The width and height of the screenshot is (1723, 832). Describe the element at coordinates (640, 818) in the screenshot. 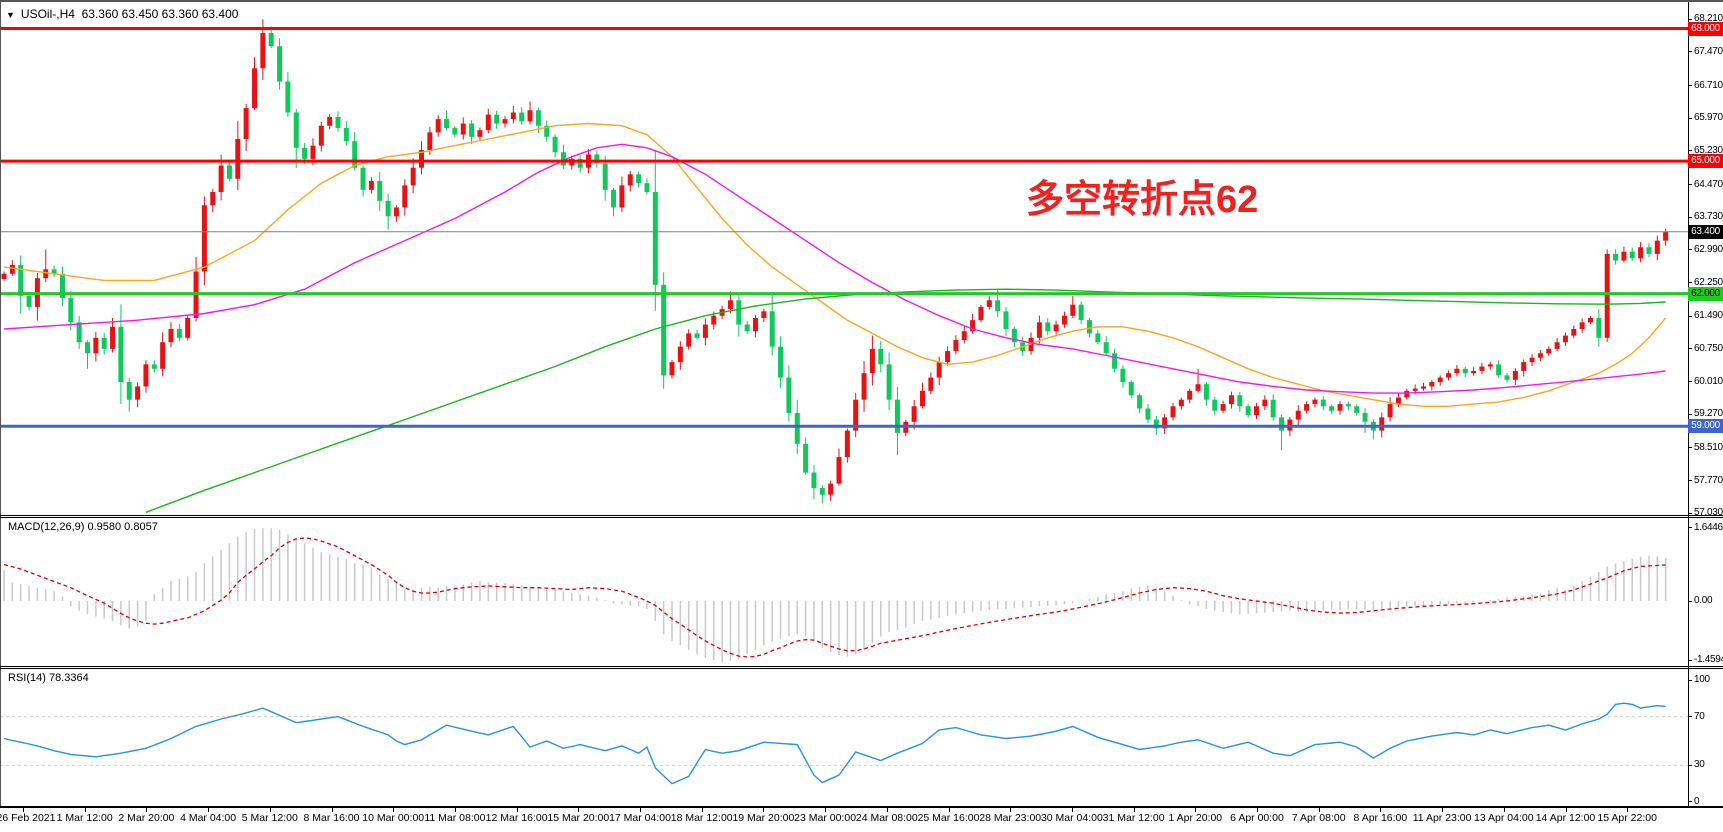

I see `time-axis-label: 17 Mar 04:00` at that location.